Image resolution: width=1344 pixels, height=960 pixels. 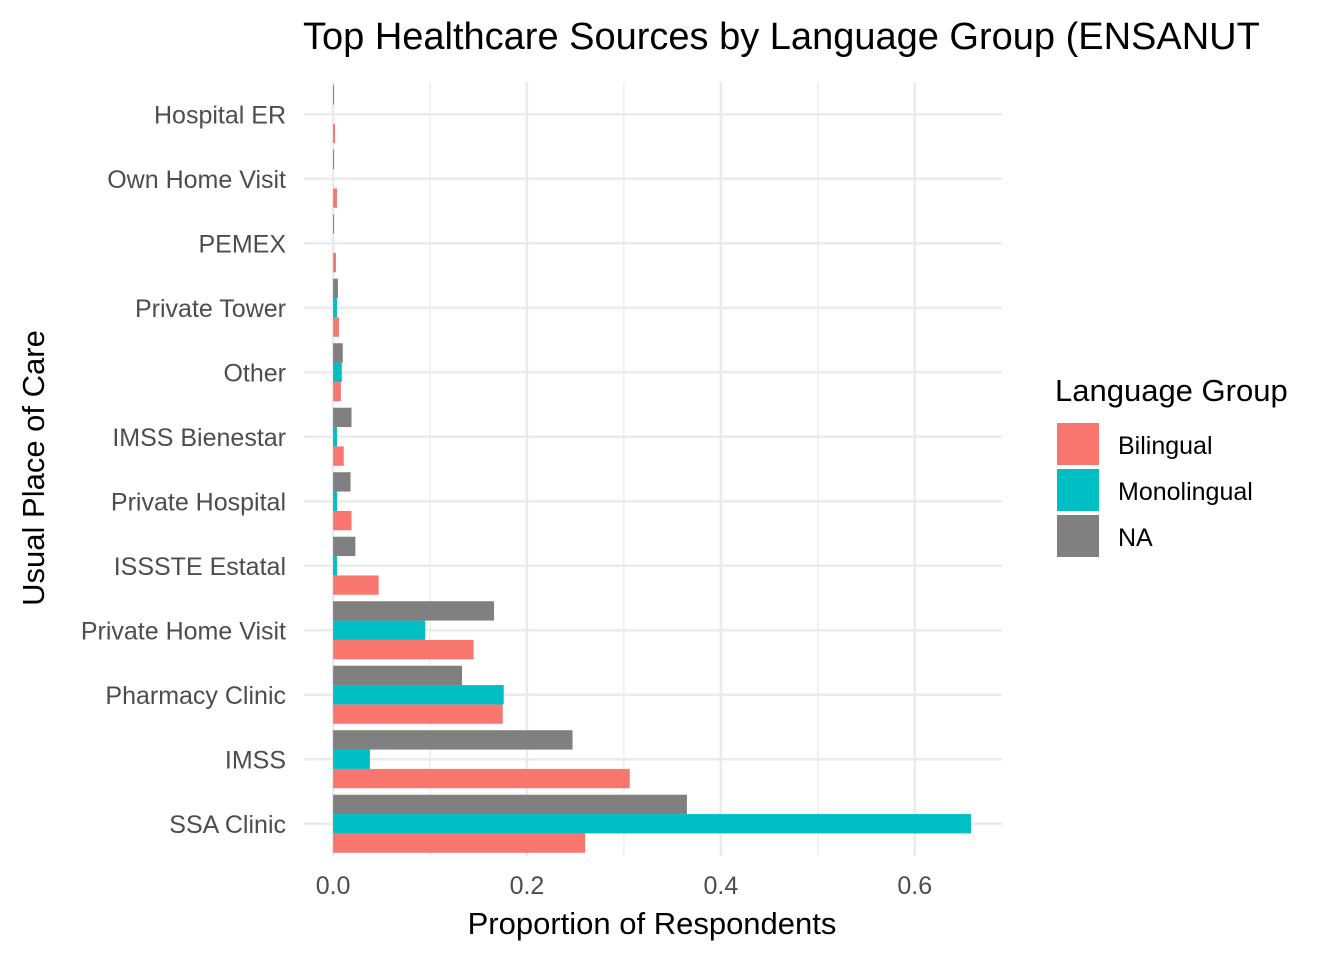 What do you see at coordinates (334, 224) in the screenshot?
I see `bar-na-pemex` at bounding box center [334, 224].